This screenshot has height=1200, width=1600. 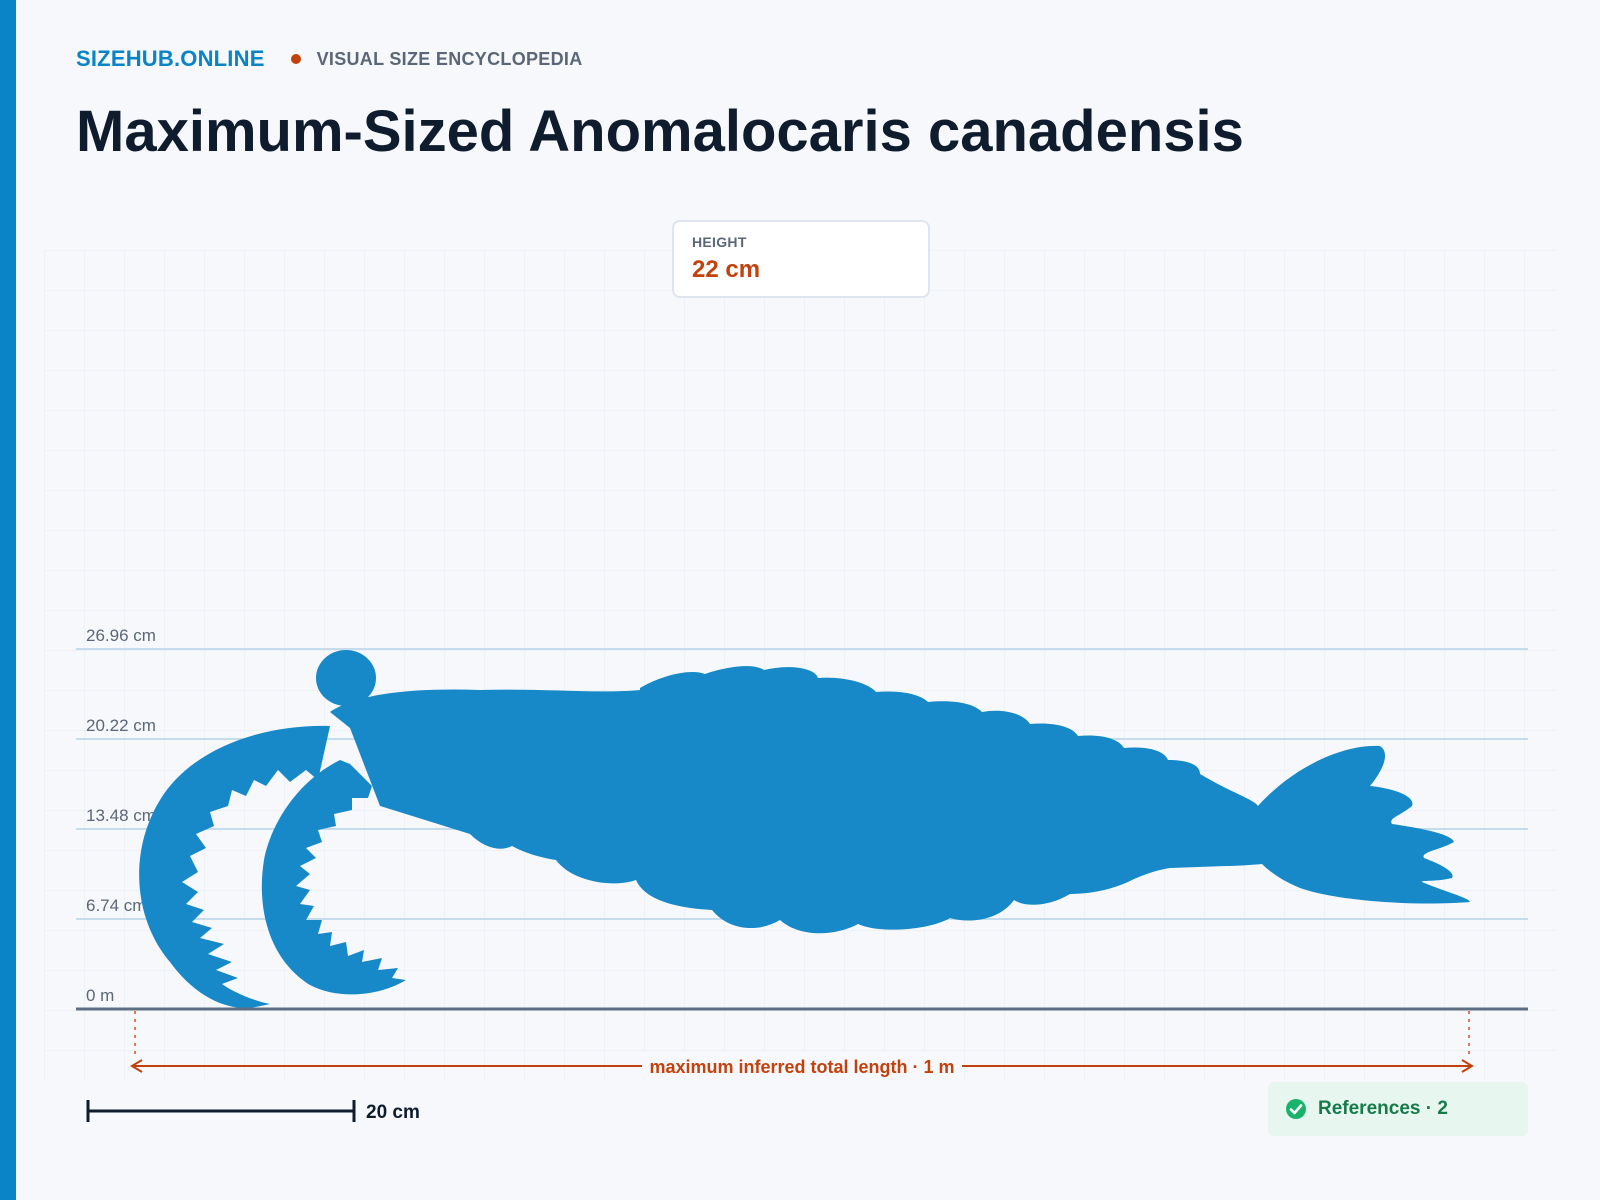 What do you see at coordinates (1296, 1109) in the screenshot?
I see `check-circle-icon` at bounding box center [1296, 1109].